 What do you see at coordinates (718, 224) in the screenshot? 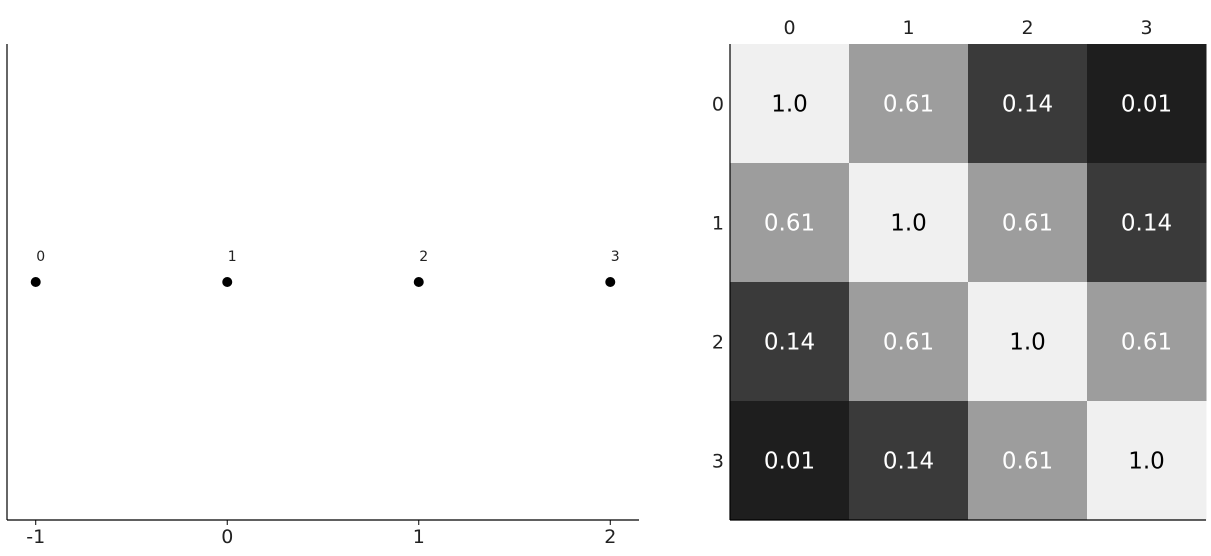
I see `heatmap-row-label: 1` at bounding box center [718, 224].